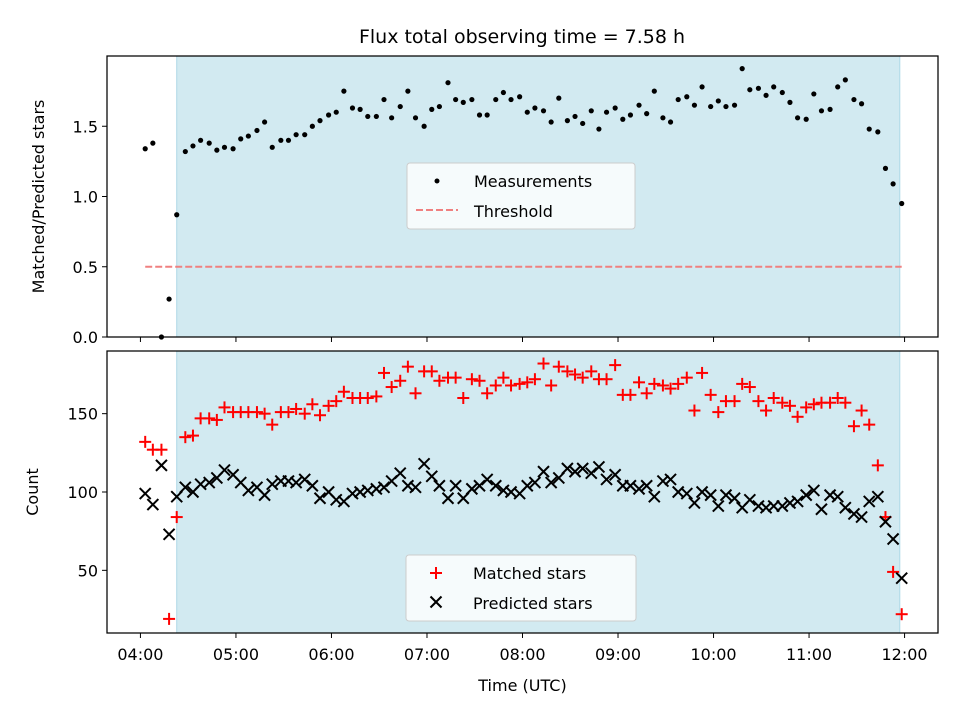 The height and width of the screenshot is (720, 960). Describe the element at coordinates (521, 588) in the screenshot. I see `bottom-legend: Matched stars Predicted stars` at that location.